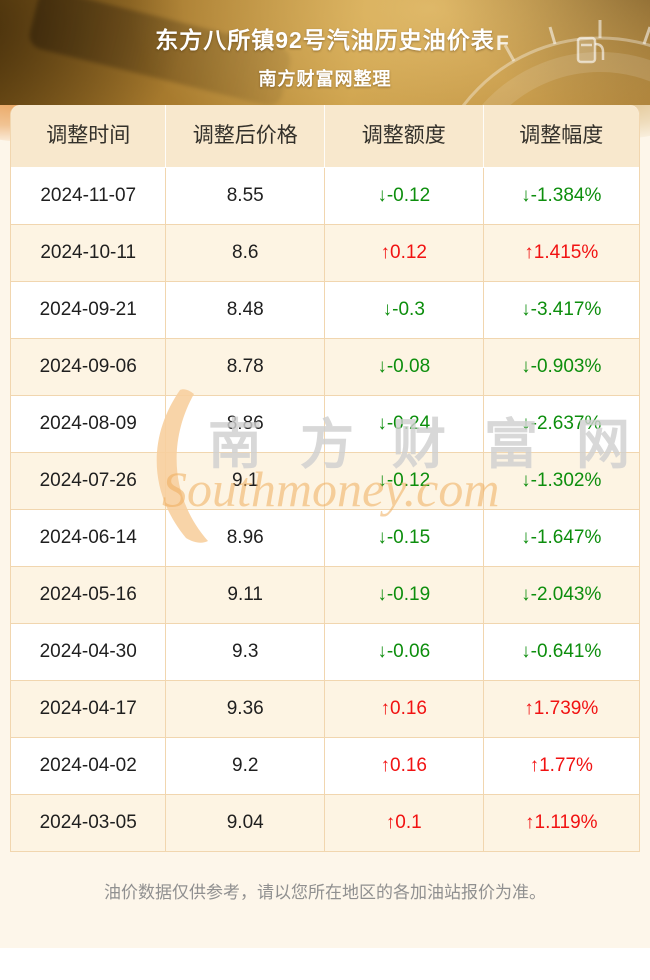  Describe the element at coordinates (561, 480) in the screenshot. I see `cell-change-percent: ↓-1.302%` at that location.